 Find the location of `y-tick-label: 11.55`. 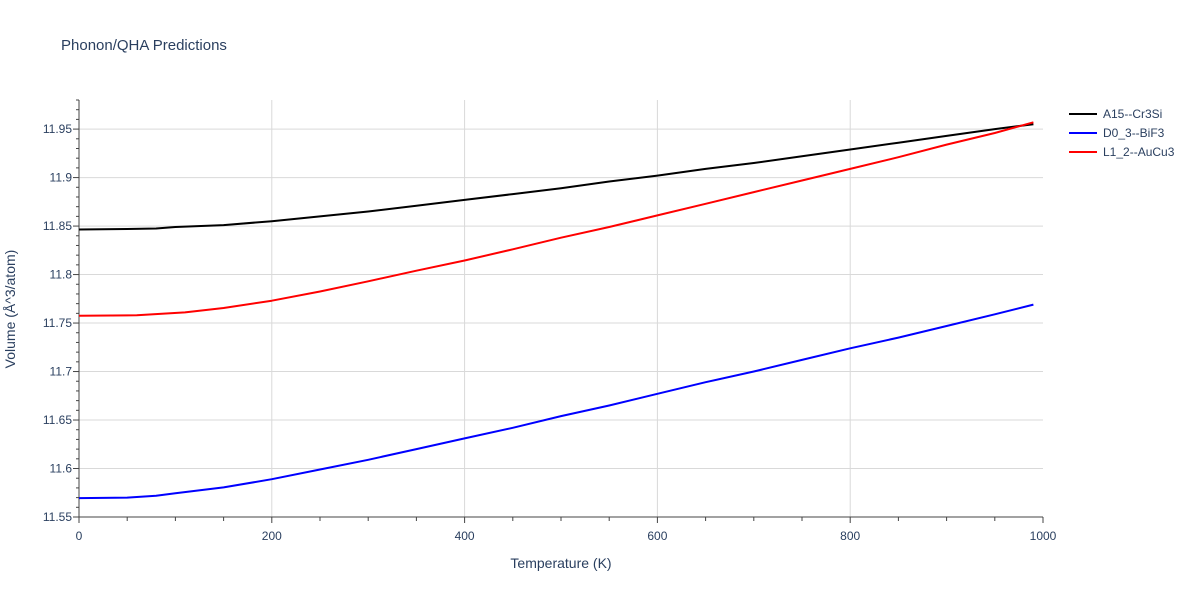

y-tick-label: 11.55 is located at coordinates (57, 517).